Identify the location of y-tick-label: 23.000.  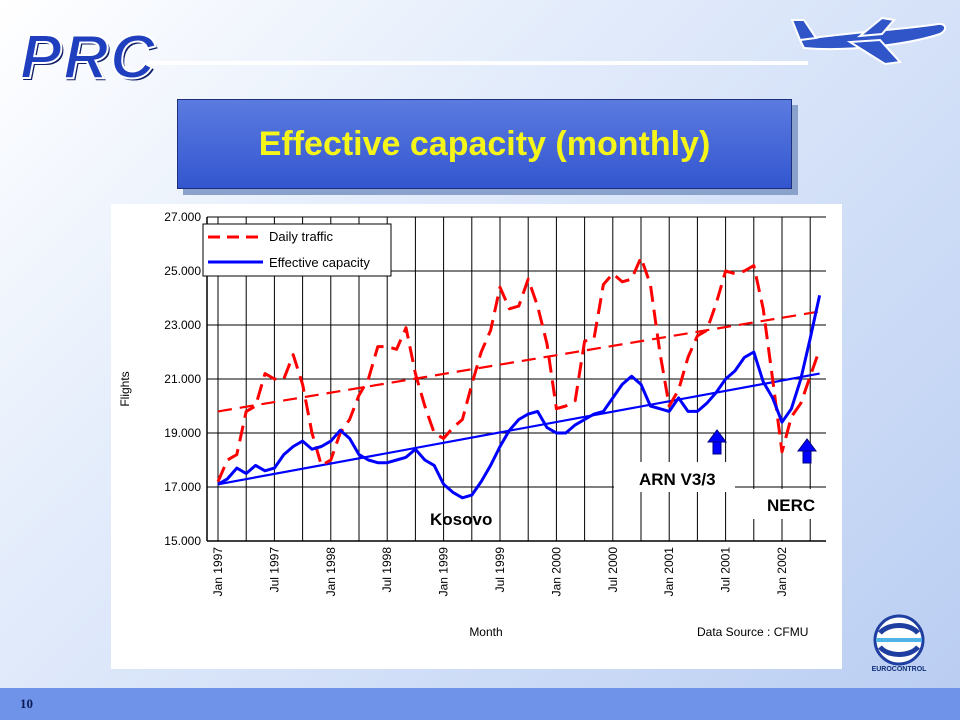
(182, 325).